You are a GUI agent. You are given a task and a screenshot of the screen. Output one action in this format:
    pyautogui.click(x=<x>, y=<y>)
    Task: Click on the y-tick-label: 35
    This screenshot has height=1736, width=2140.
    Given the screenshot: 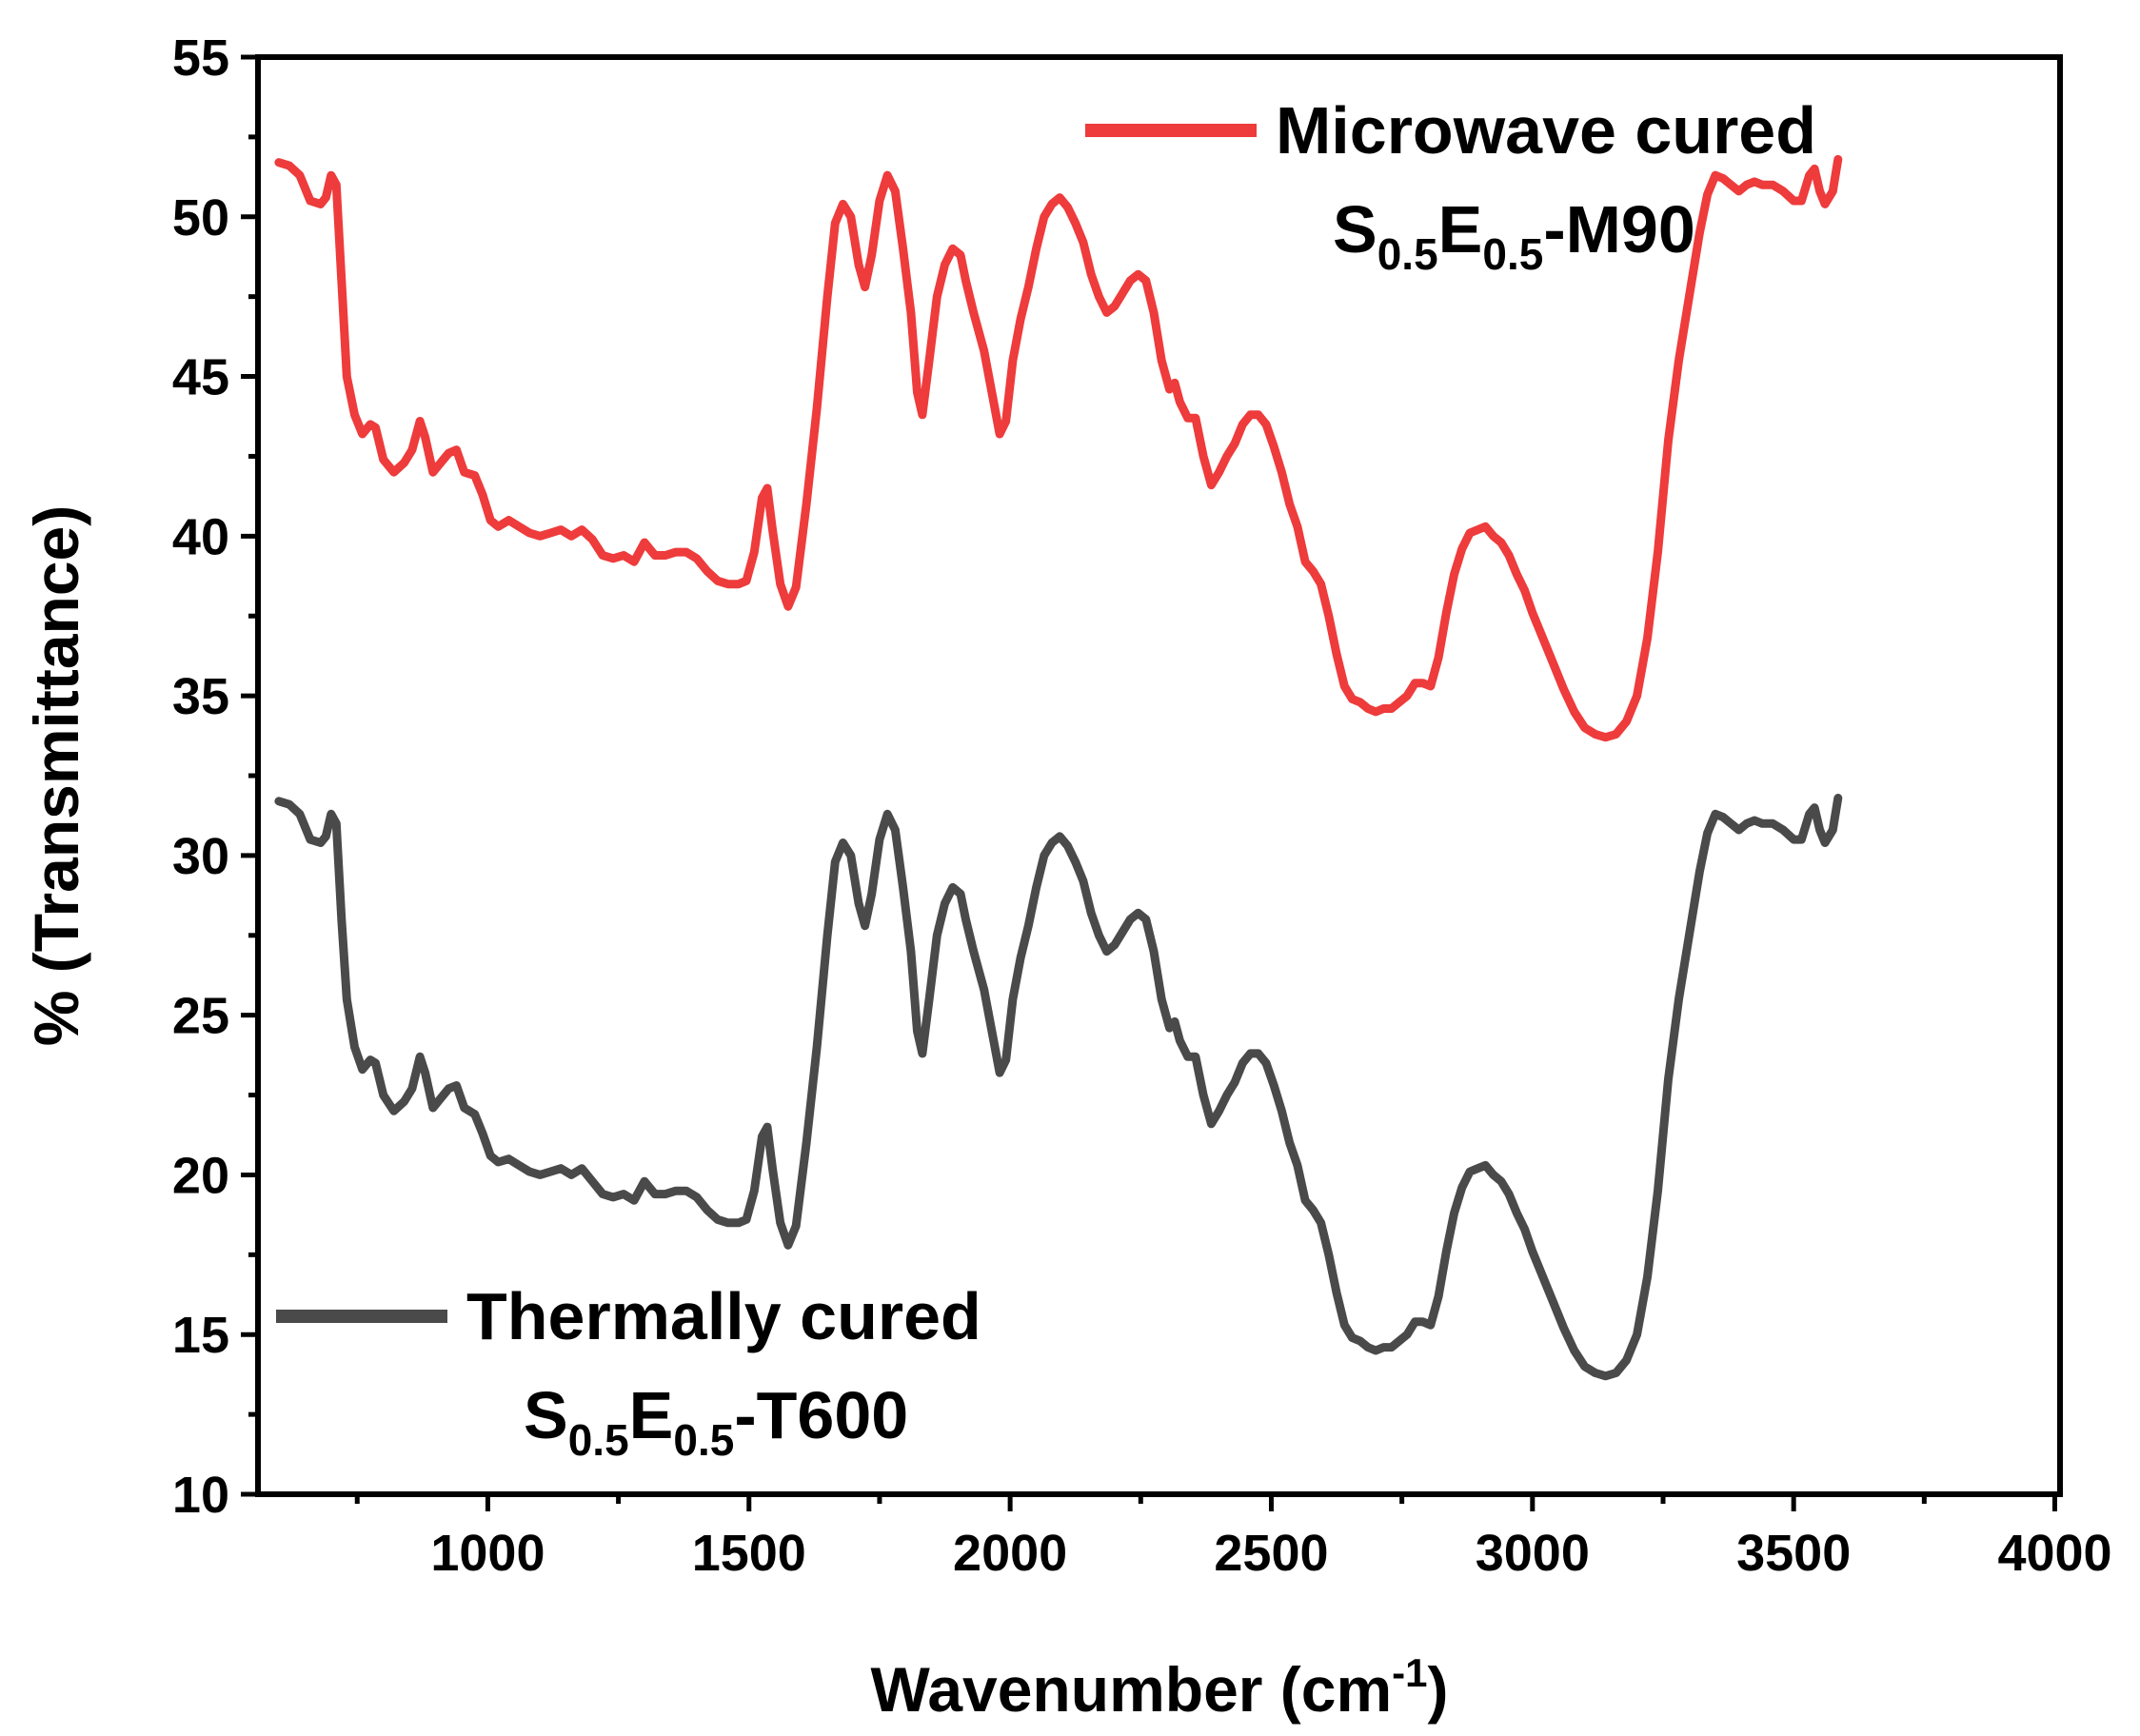 What is the action you would take?
    pyautogui.click(x=200, y=696)
    